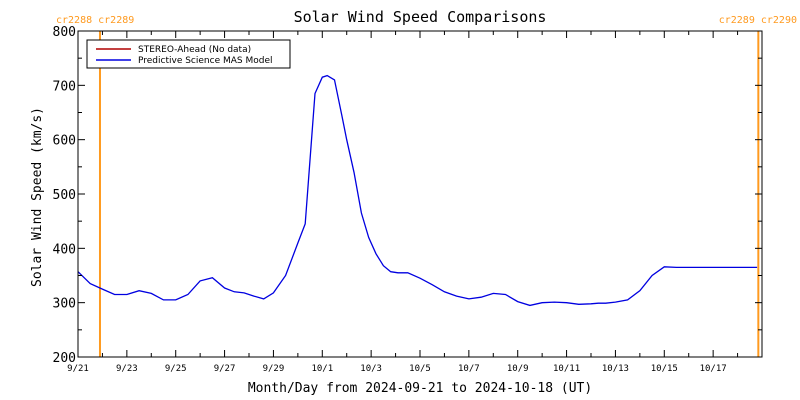 Image resolution: width=800 pixels, height=400 pixels. Describe the element at coordinates (322, 369) in the screenshot. I see `x-tick-label-5: 10/1` at that location.